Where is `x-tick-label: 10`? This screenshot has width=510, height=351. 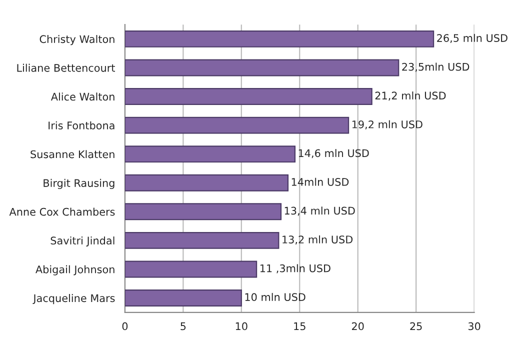 x-tick-label: 10 is located at coordinates (242, 326).